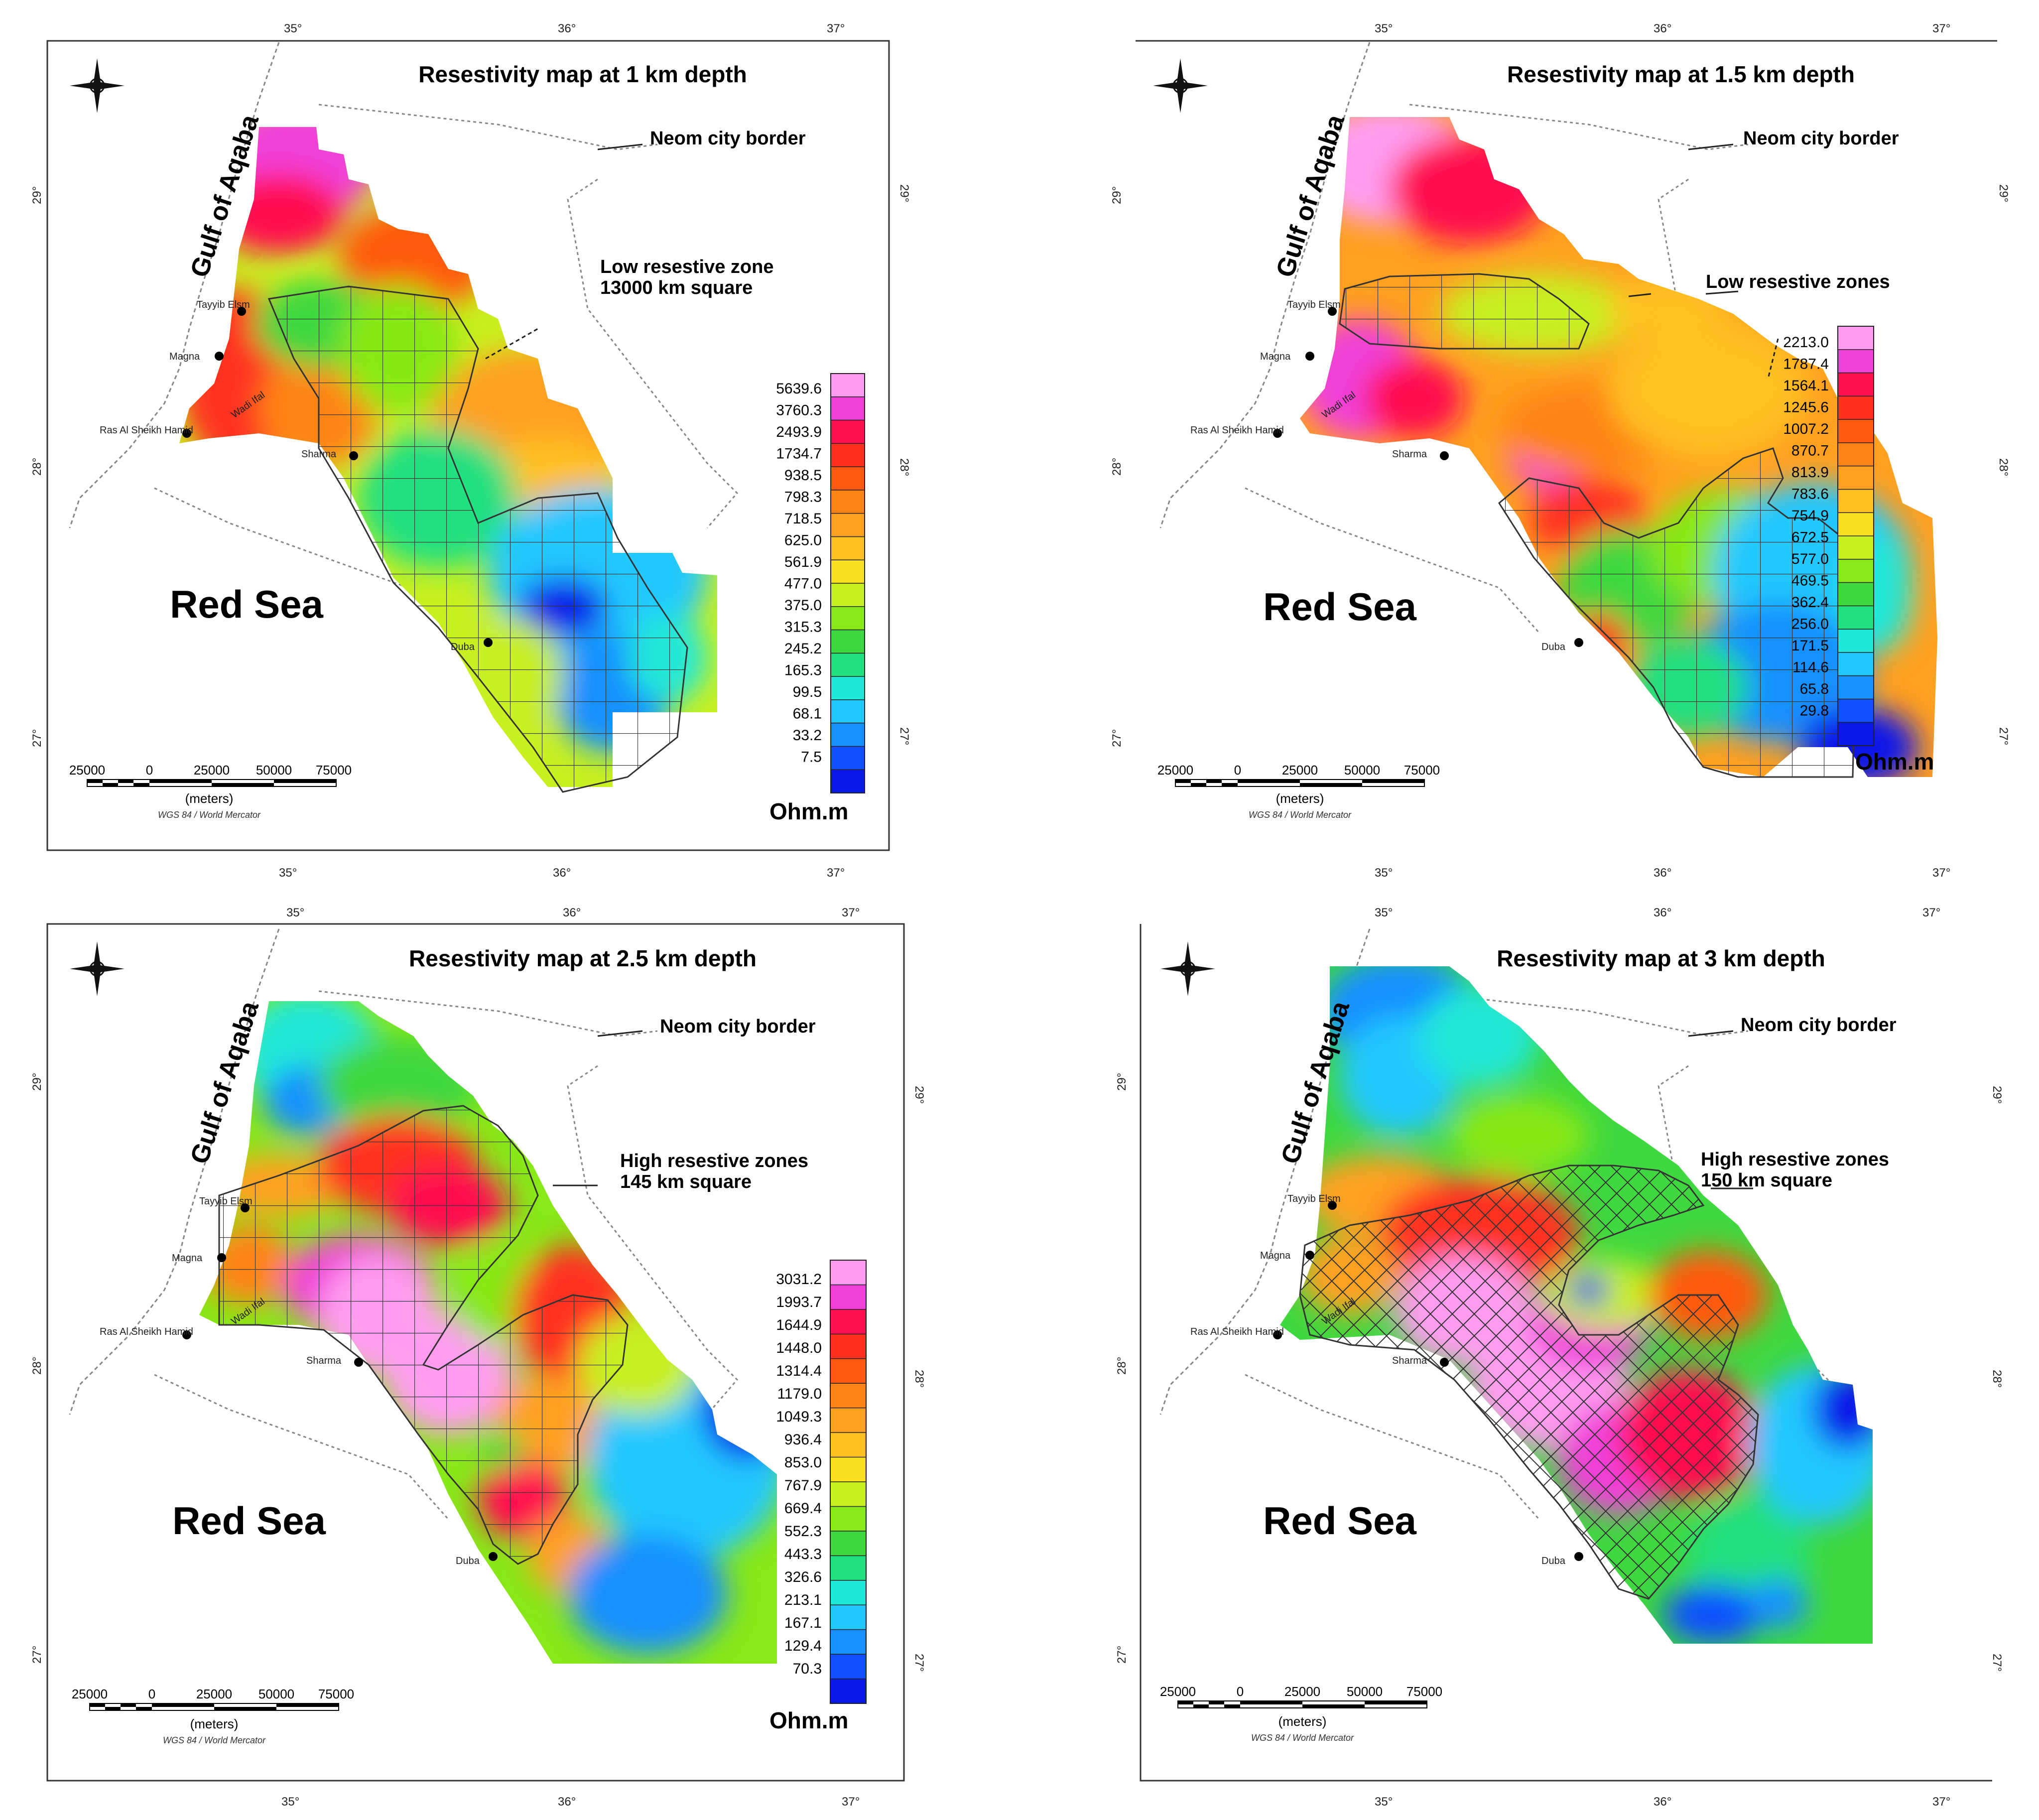  Describe the element at coordinates (1678, 612) in the screenshot. I see `low-resistive-zone-south` at that location.